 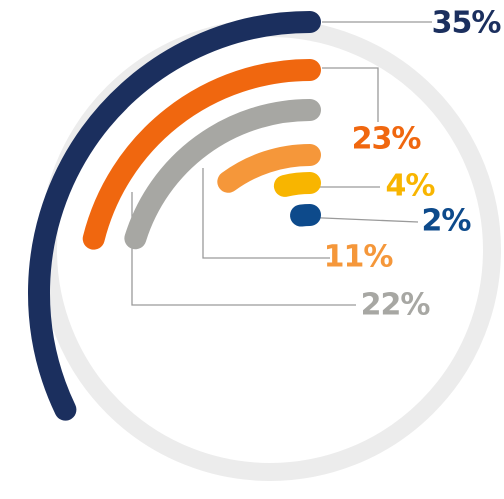 What do you see at coordinates (359, 257) in the screenshot?
I see `value-label: 11%` at bounding box center [359, 257].